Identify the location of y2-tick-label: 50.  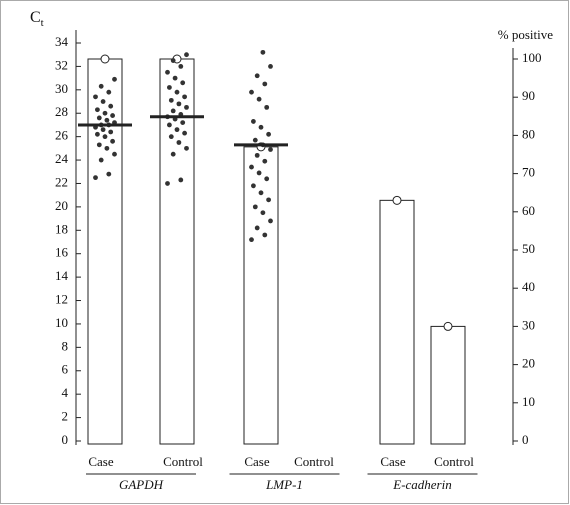
(528, 248).